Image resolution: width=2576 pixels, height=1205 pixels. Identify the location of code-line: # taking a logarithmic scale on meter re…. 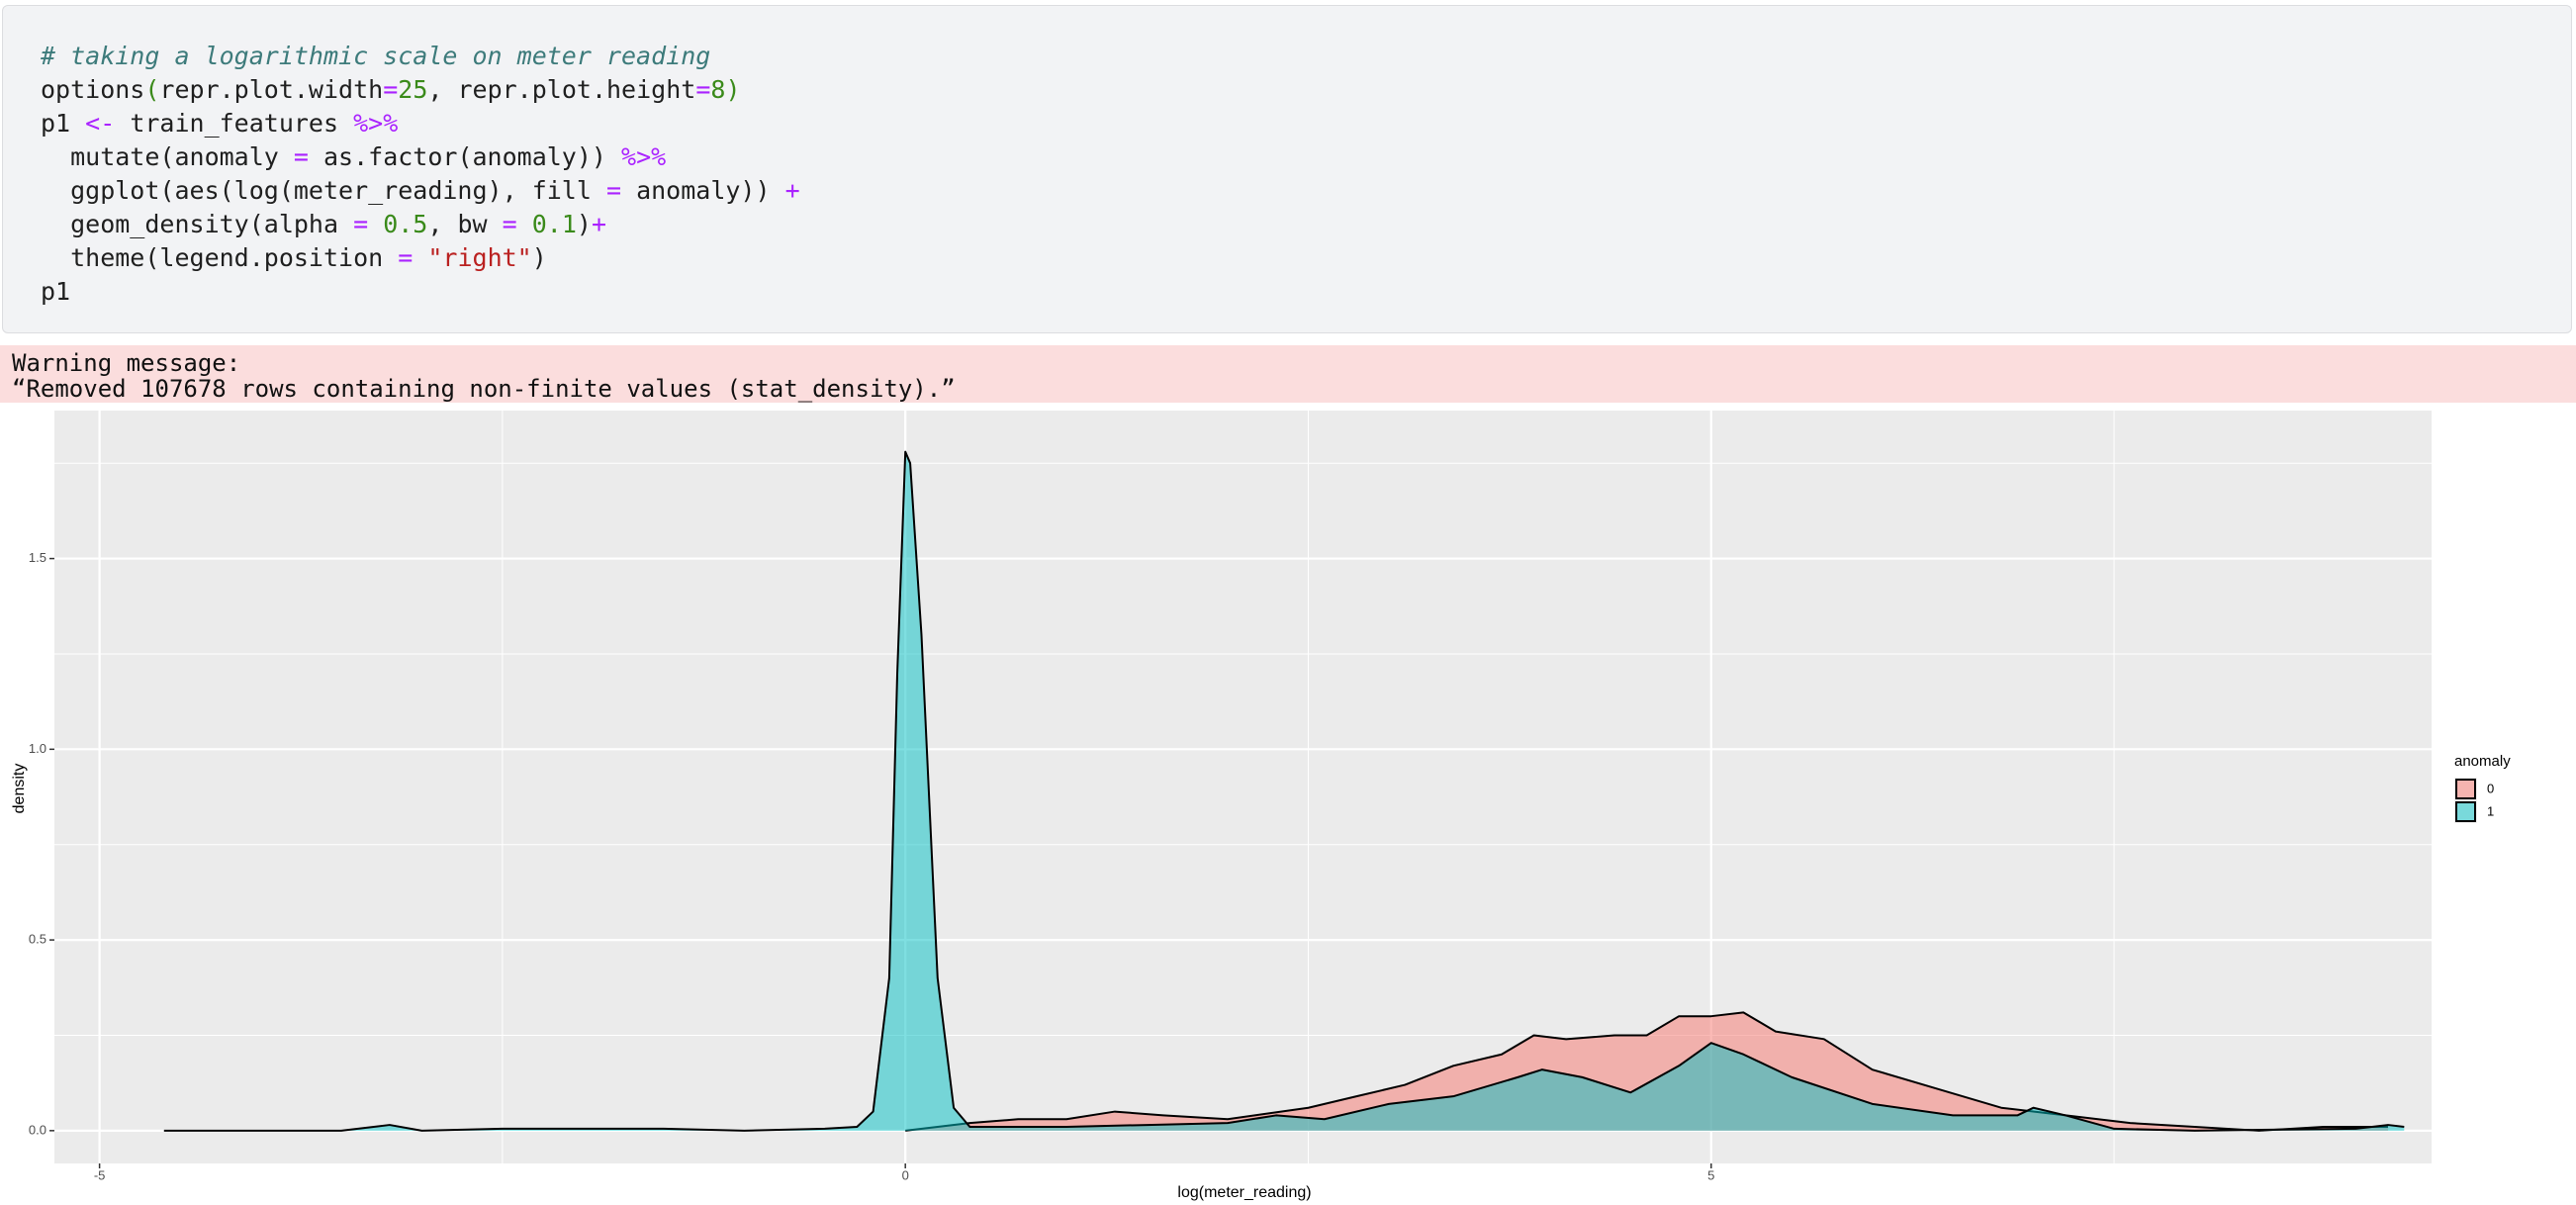
(1306, 56).